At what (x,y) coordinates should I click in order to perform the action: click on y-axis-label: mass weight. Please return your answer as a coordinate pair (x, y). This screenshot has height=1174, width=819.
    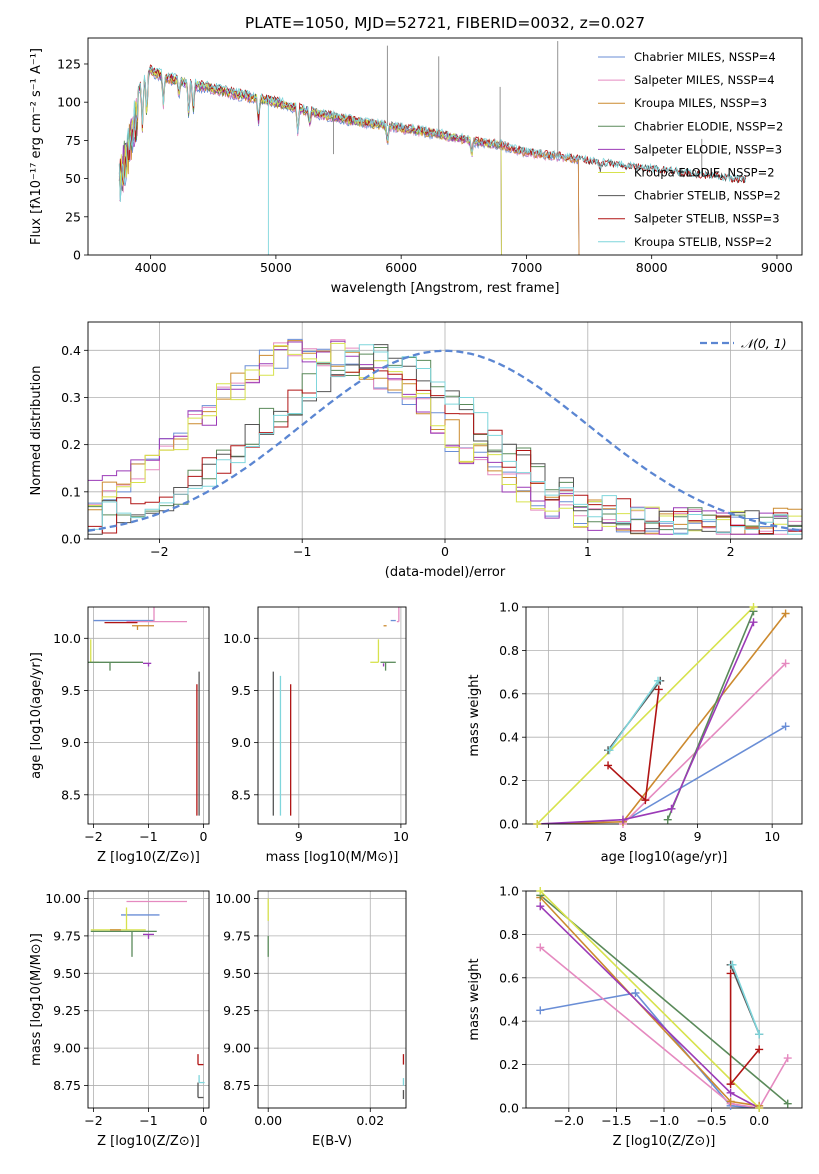
    Looking at the image, I should click on (474, 999).